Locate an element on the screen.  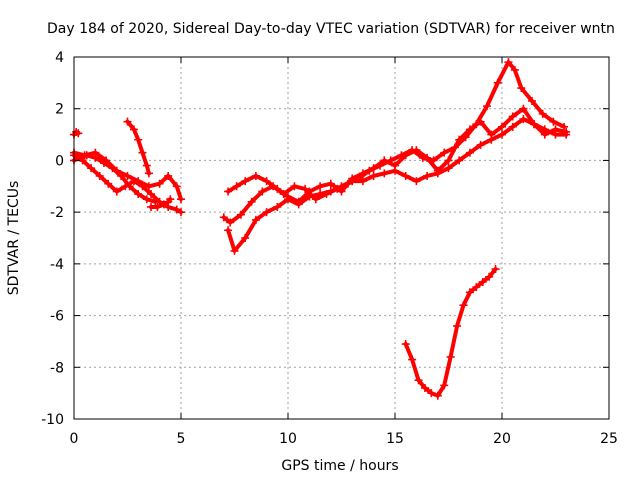
x-tick-label: 20 is located at coordinates (502, 439).